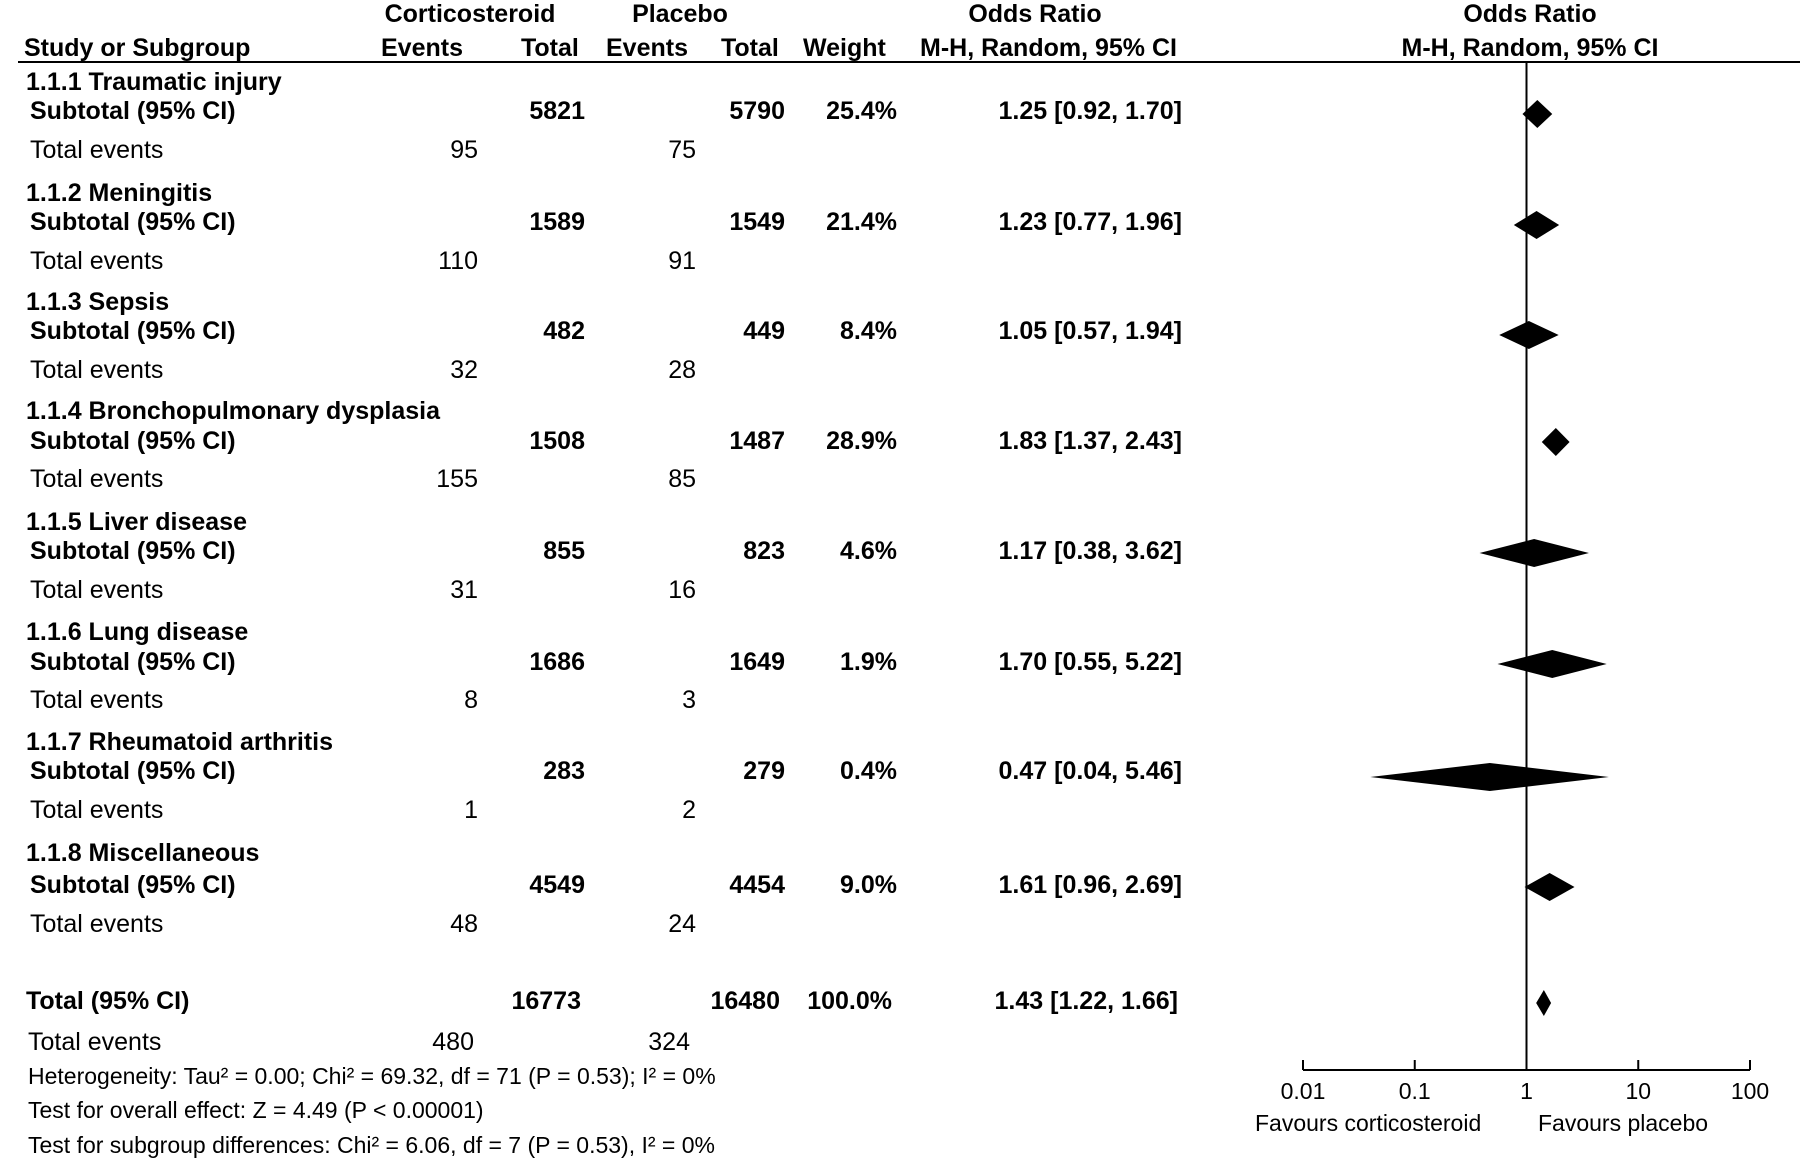 Image resolution: width=1800 pixels, height=1161 pixels. I want to click on subtotal-total1: 1686, so click(557, 662).